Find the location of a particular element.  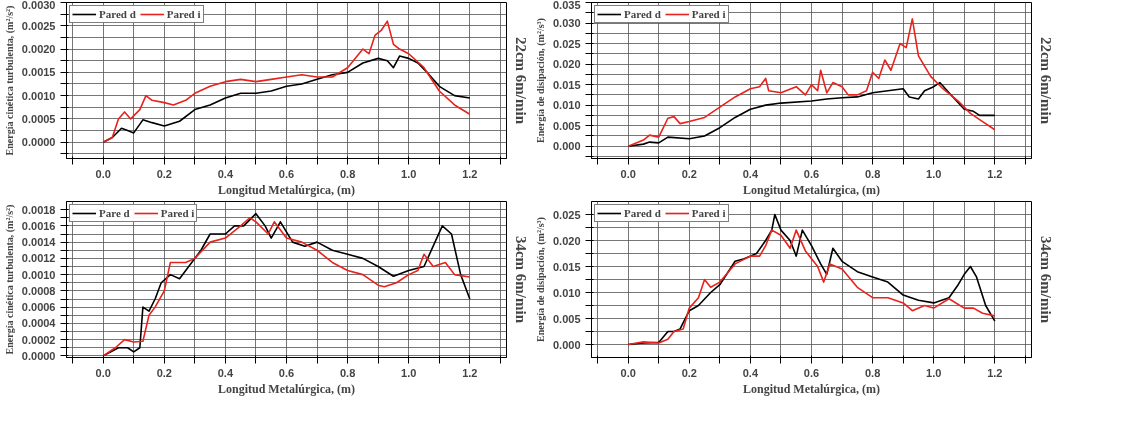

y-tick-label: 0.0018 is located at coordinates (38, 209).